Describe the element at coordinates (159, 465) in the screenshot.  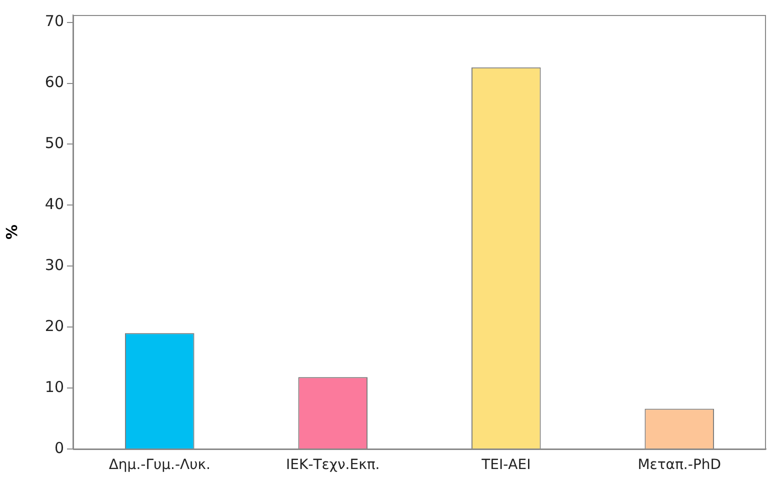
I see `x-tick-label: Δημ.-Γυμ.-Λυκ.` at that location.